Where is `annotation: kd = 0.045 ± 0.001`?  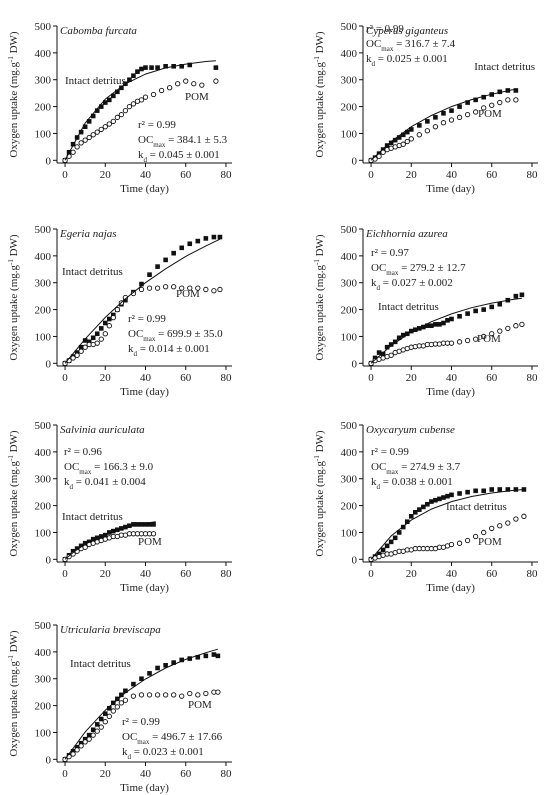
annotation: kd = 0.045 ± 0.001 is located at coordinates (179, 156).